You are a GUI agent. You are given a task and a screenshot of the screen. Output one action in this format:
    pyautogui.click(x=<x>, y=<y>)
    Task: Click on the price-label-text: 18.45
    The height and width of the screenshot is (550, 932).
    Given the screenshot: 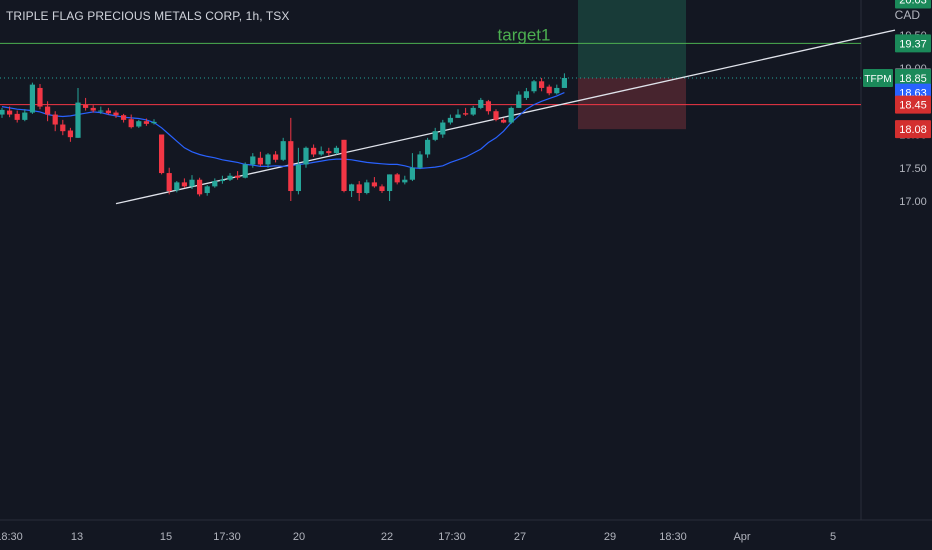 What is the action you would take?
    pyautogui.click(x=913, y=106)
    